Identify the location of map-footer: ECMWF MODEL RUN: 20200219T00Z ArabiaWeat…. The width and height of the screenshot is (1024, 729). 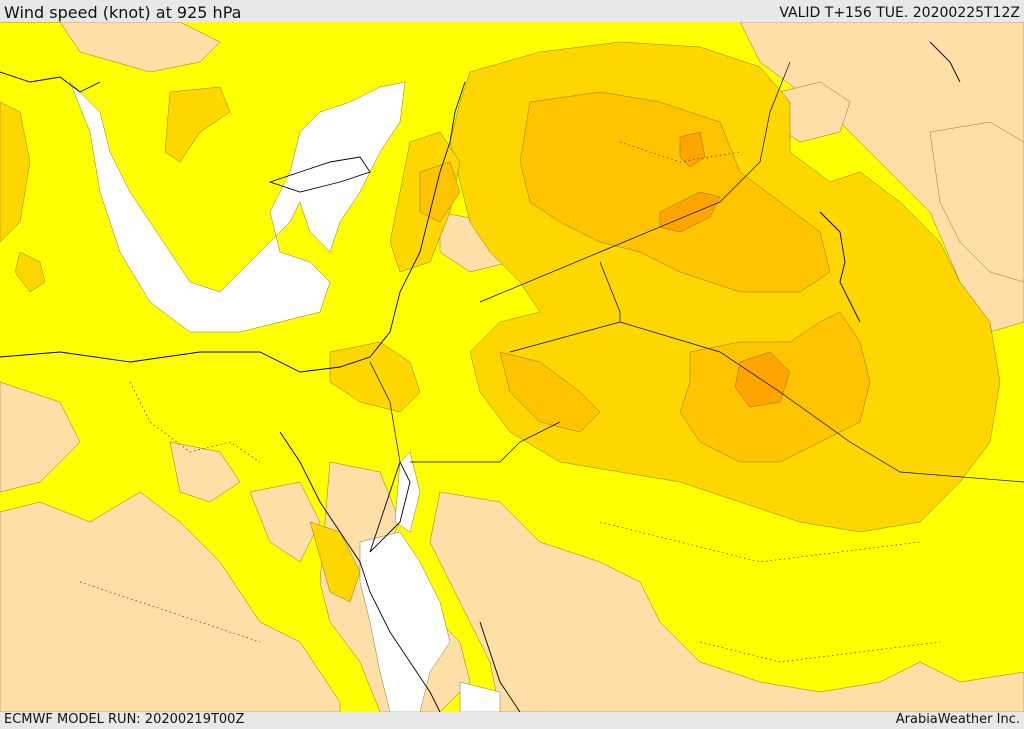
(512, 720).